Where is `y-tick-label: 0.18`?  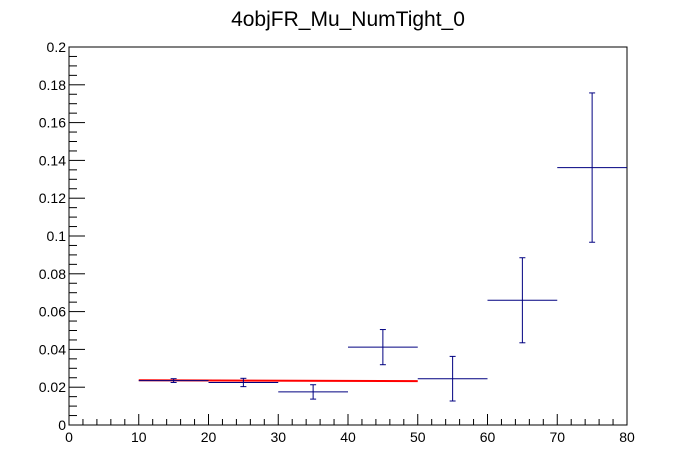 y-tick-label: 0.18 is located at coordinates (52, 85).